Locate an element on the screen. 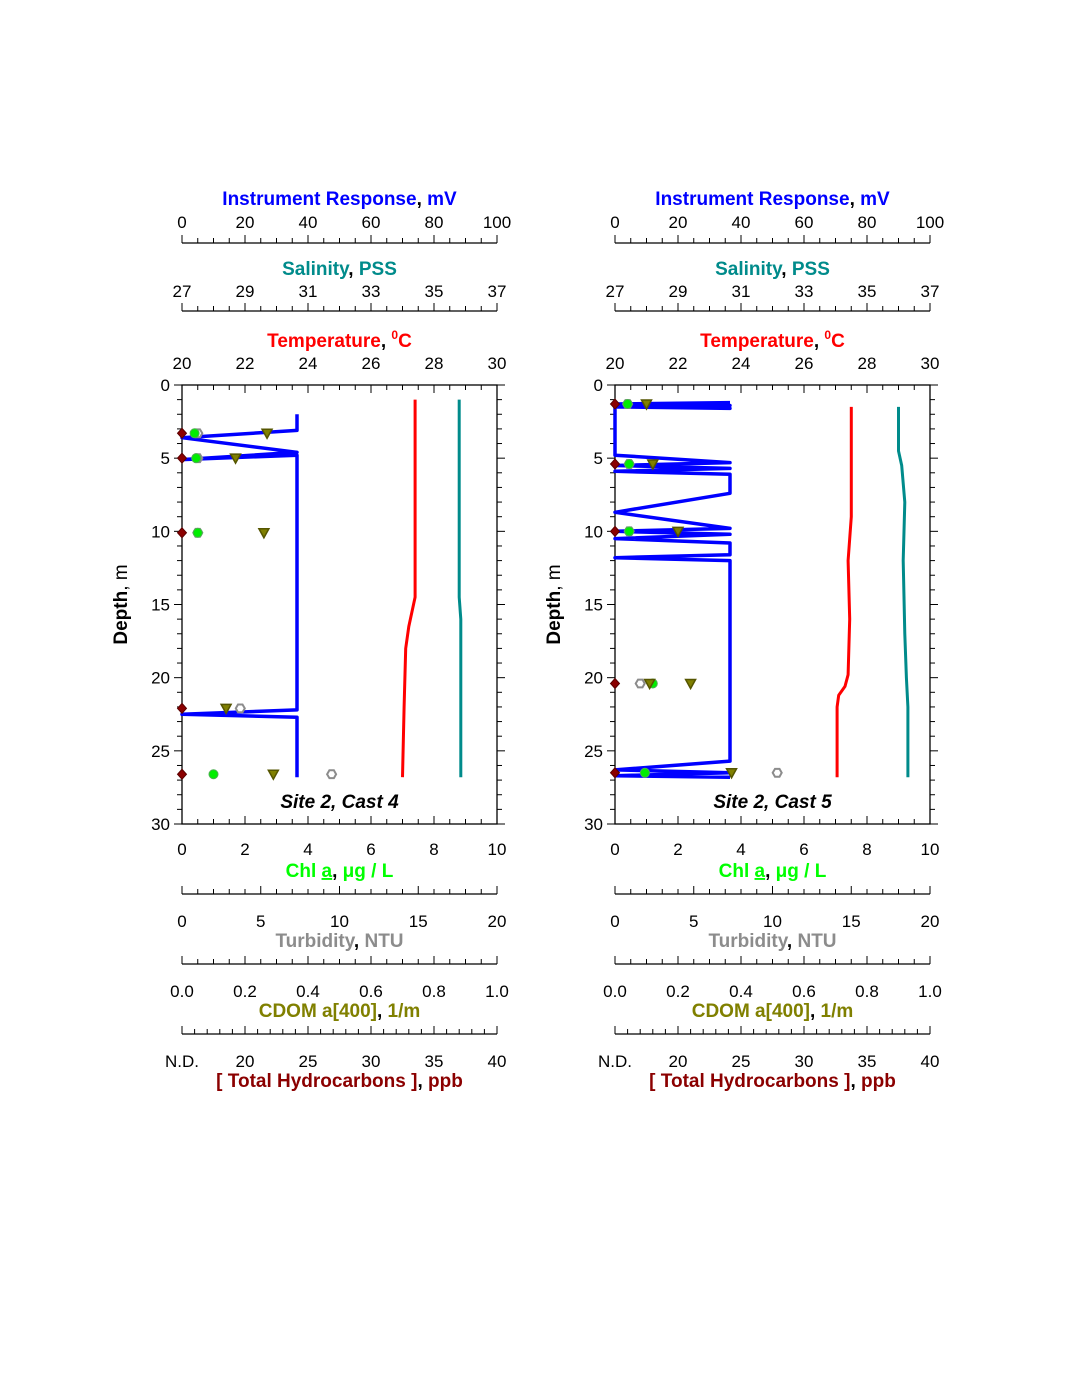  temp-axis-name: Temperature is located at coordinates (324, 341).